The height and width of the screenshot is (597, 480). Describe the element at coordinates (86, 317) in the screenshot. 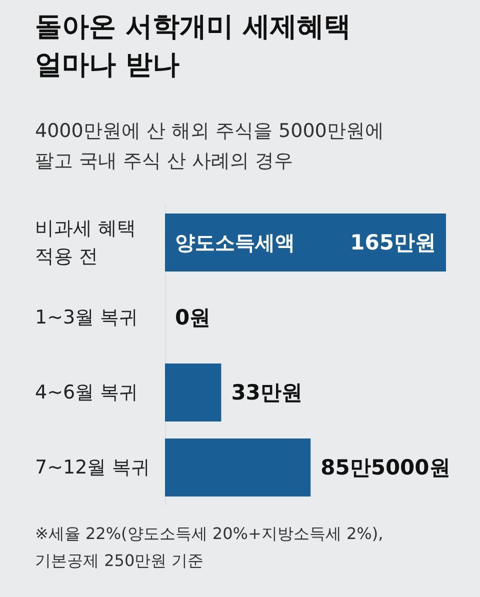

I see `y-tick-label: 1~3월 복귀` at that location.